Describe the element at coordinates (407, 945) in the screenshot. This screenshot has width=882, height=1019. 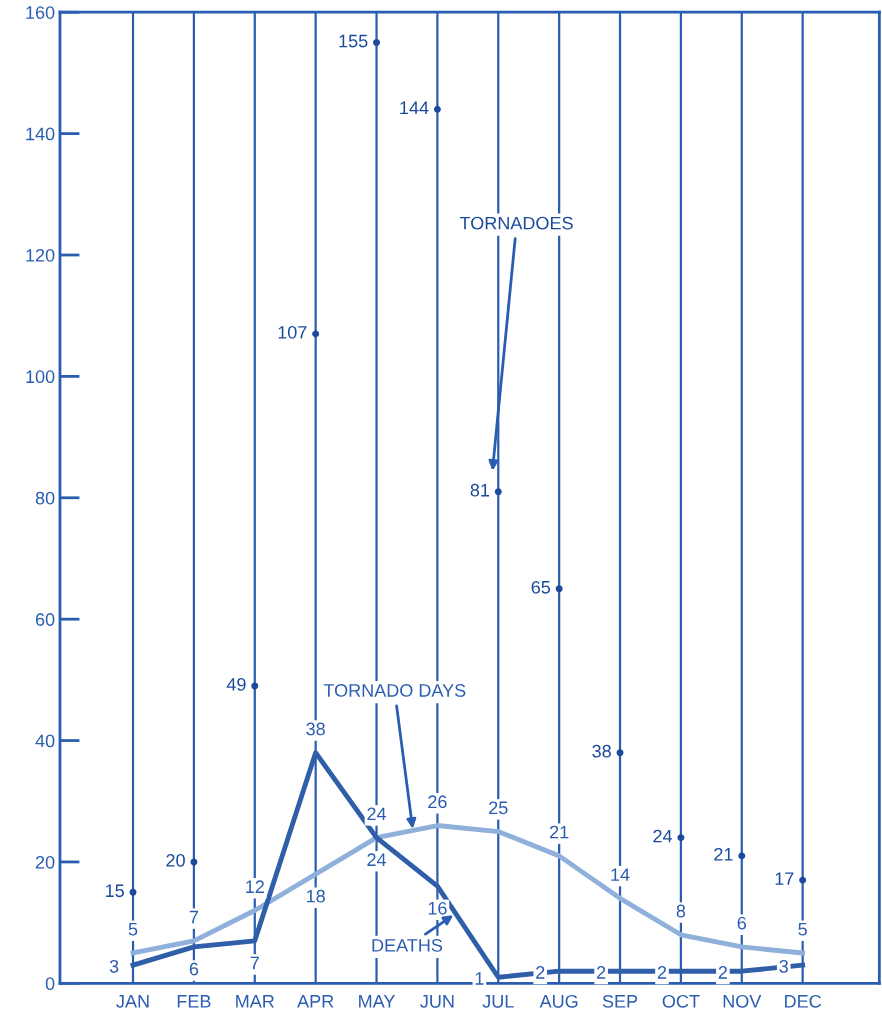
I see `legend-label: DEATHS` at that location.